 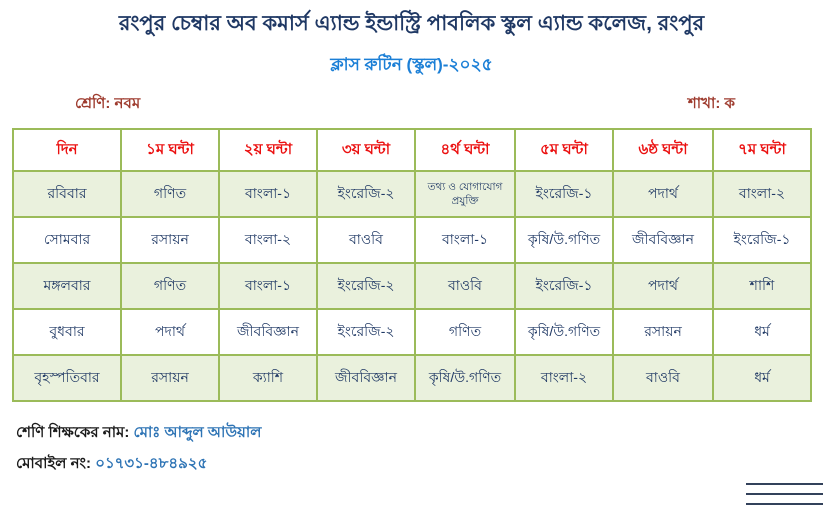 What do you see at coordinates (762, 150) in the screenshot?
I see `column-header: ৭ম ঘন্টা` at bounding box center [762, 150].